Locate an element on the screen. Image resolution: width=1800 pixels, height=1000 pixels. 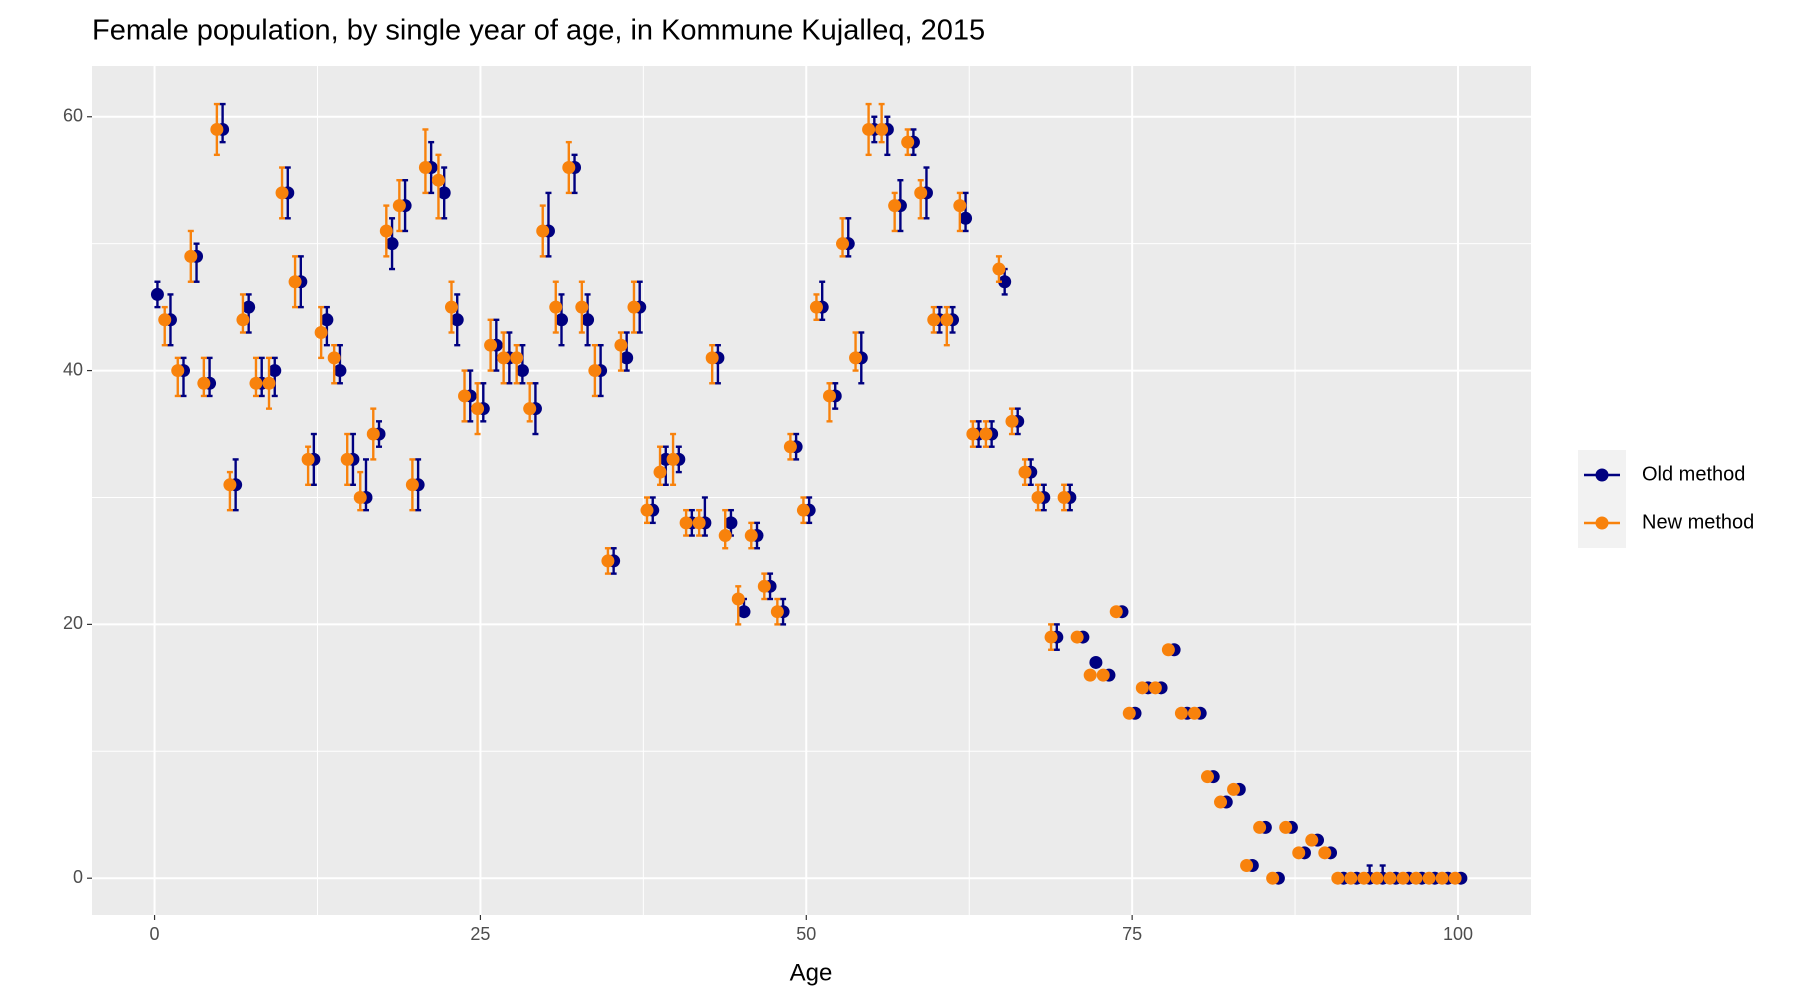
y-tick-label: 40 is located at coordinates (73, 369).